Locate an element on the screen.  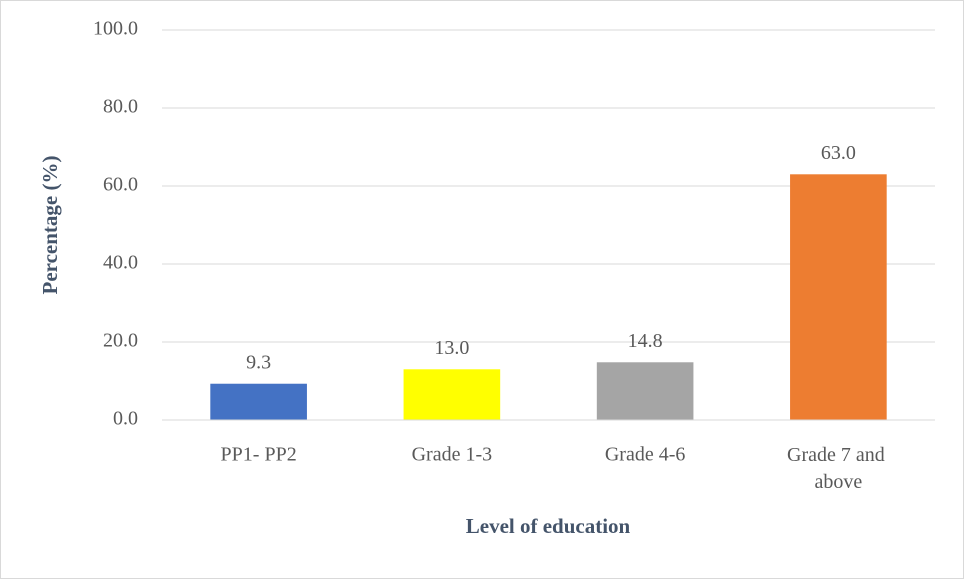
data-label: 9.3 is located at coordinates (258, 362).